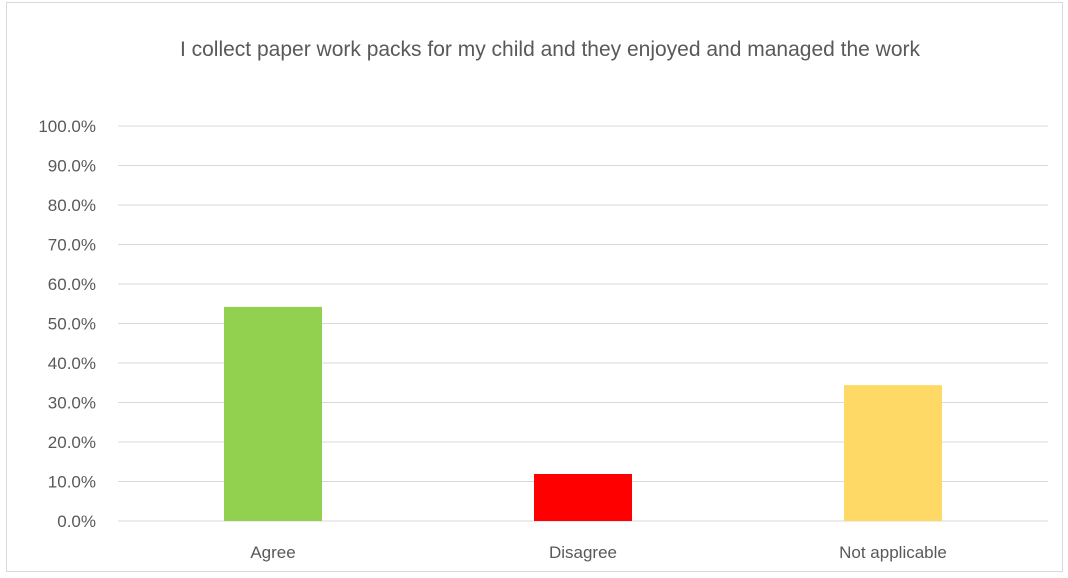 Image resolution: width=1068 pixels, height=578 pixels. Describe the element at coordinates (76, 521) in the screenshot. I see `y-tick-label: 0.0%` at that location.